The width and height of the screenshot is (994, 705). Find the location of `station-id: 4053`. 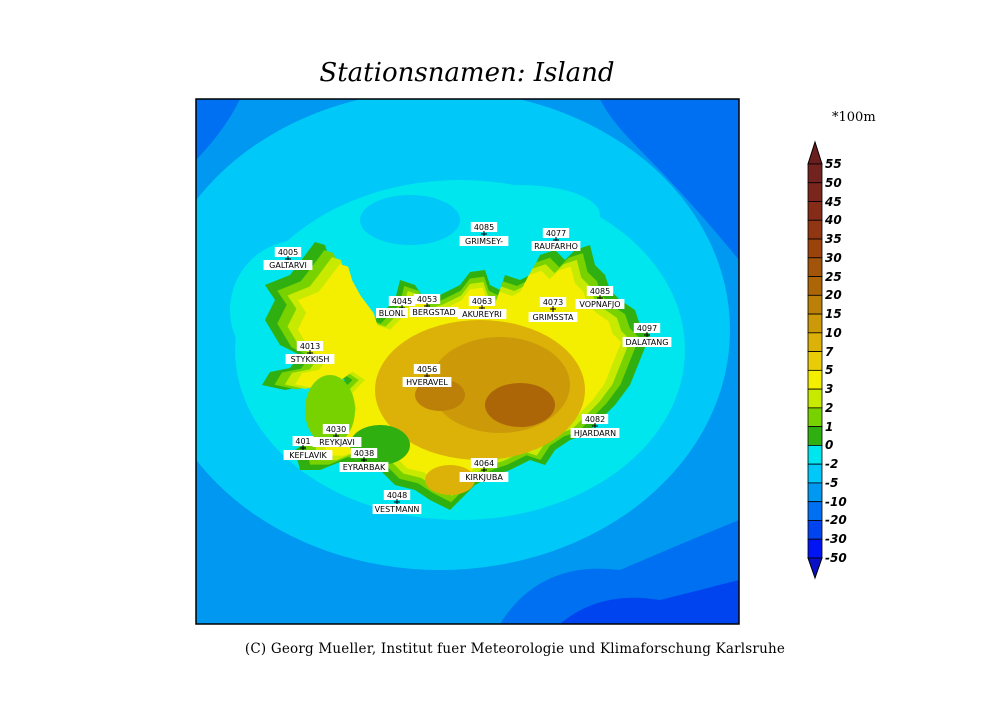

station-id: 4053 is located at coordinates (427, 299).